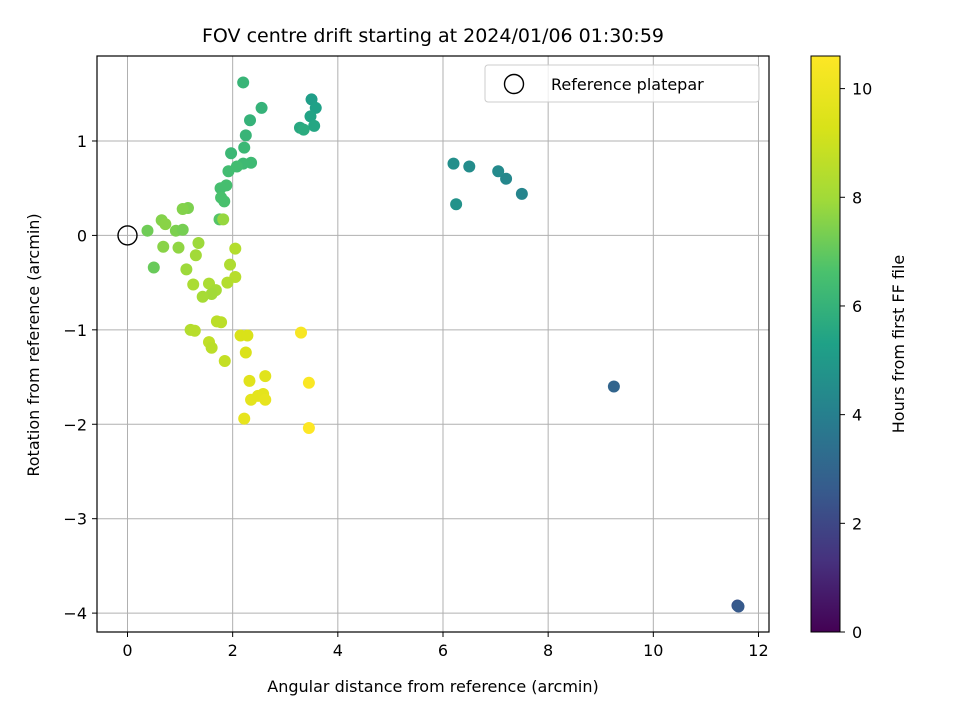  Describe the element at coordinates (233, 650) in the screenshot. I see `x-tick-label: 2` at that location.